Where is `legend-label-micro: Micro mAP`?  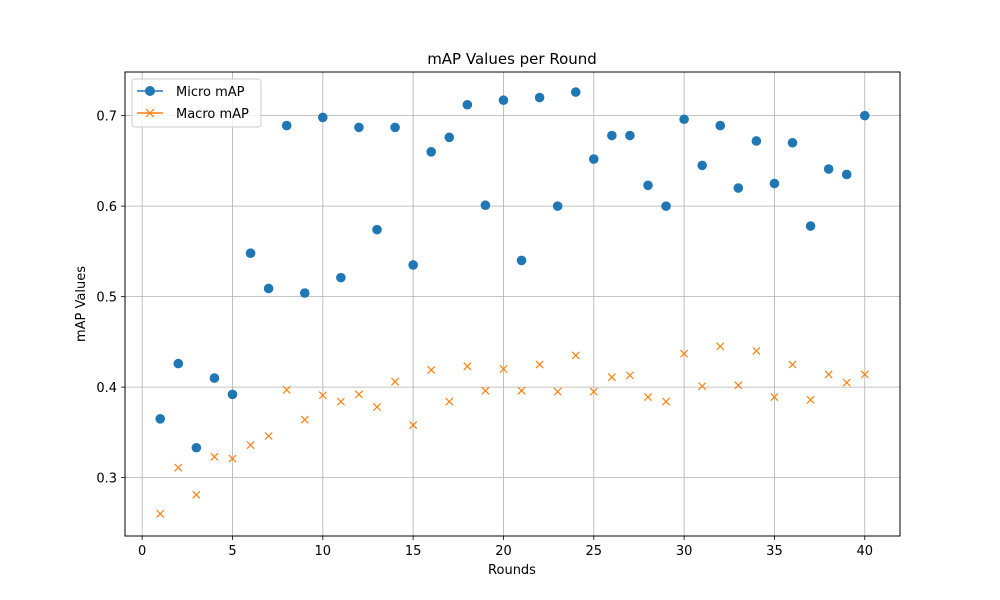 legend-label-micro: Micro mAP is located at coordinates (210, 92).